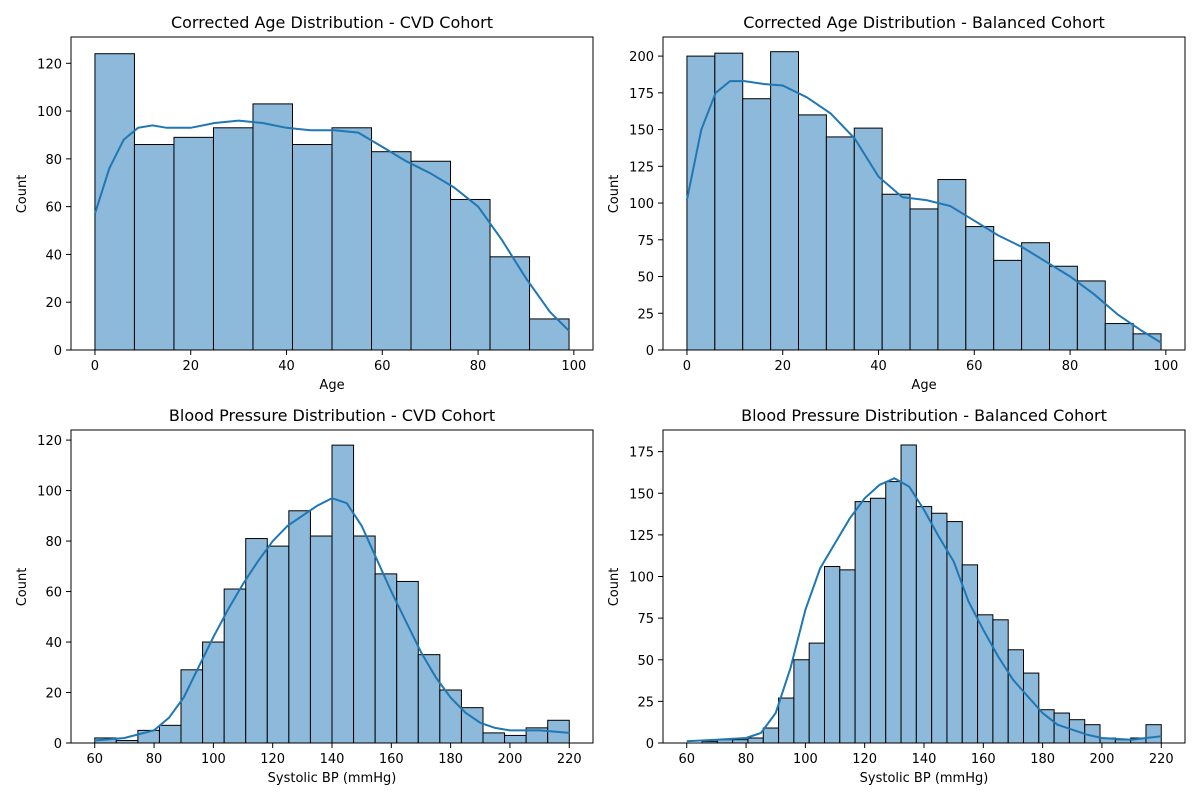  I want to click on y-tick-label: 75, so click(645, 619).